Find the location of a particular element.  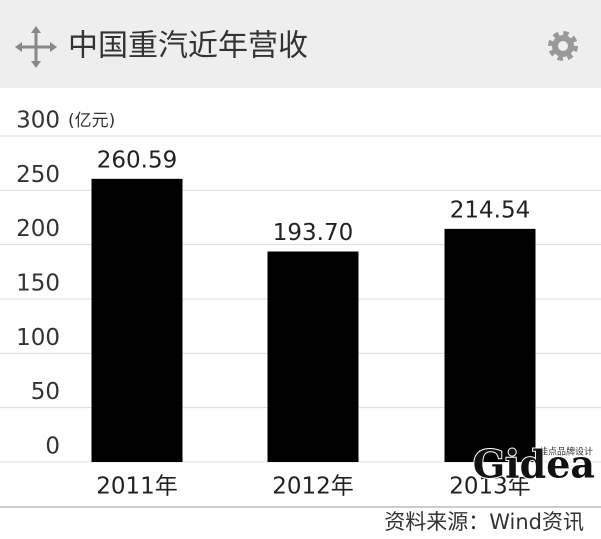

source-note: 资料来源：Wind资讯 is located at coordinates (484, 522).